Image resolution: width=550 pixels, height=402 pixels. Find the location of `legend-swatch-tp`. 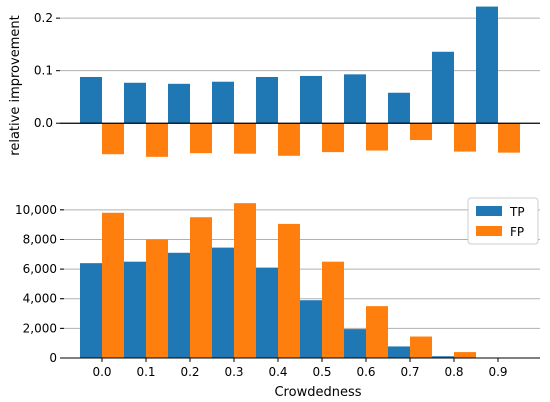

legend-swatch-tp is located at coordinates (489, 211).